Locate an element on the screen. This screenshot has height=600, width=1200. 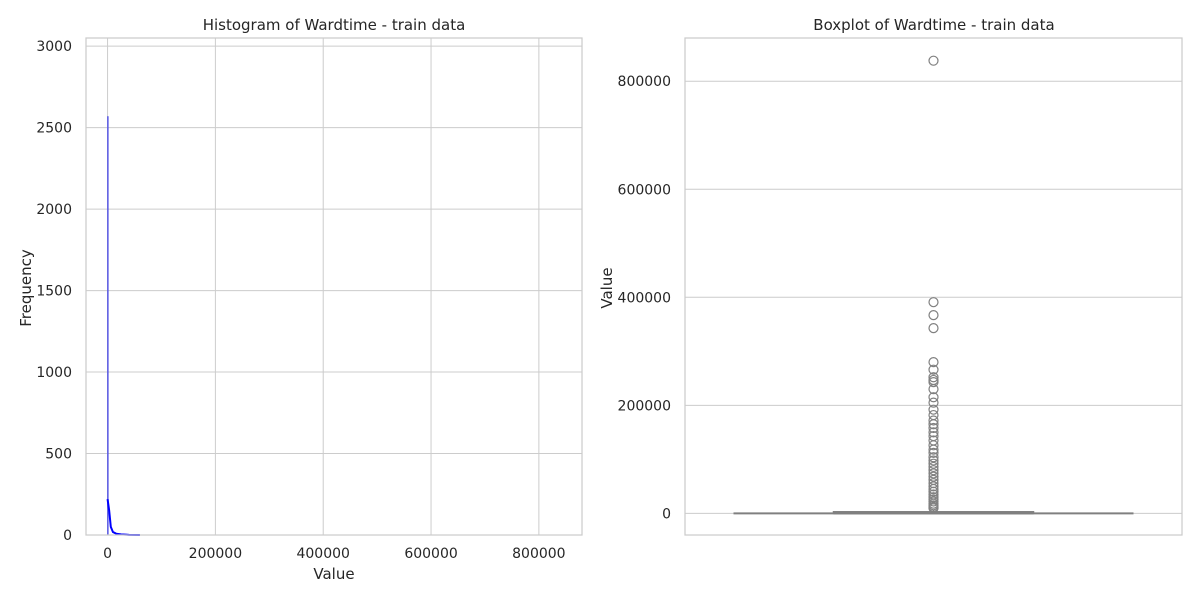
boxplot-y-tick-label: 800000 is located at coordinates (644, 82).